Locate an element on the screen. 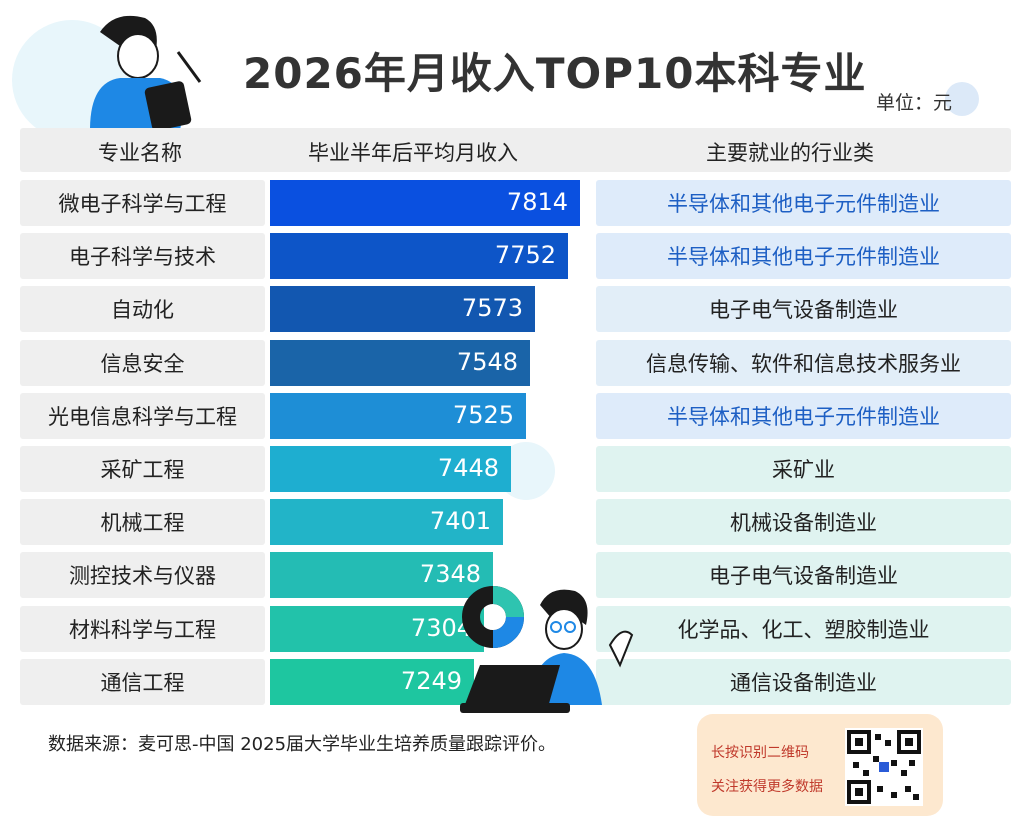  data-source: 数据来源：麦可思-中国 2025届大学毕业生培养质量跟踪评价。 is located at coordinates (302, 744).